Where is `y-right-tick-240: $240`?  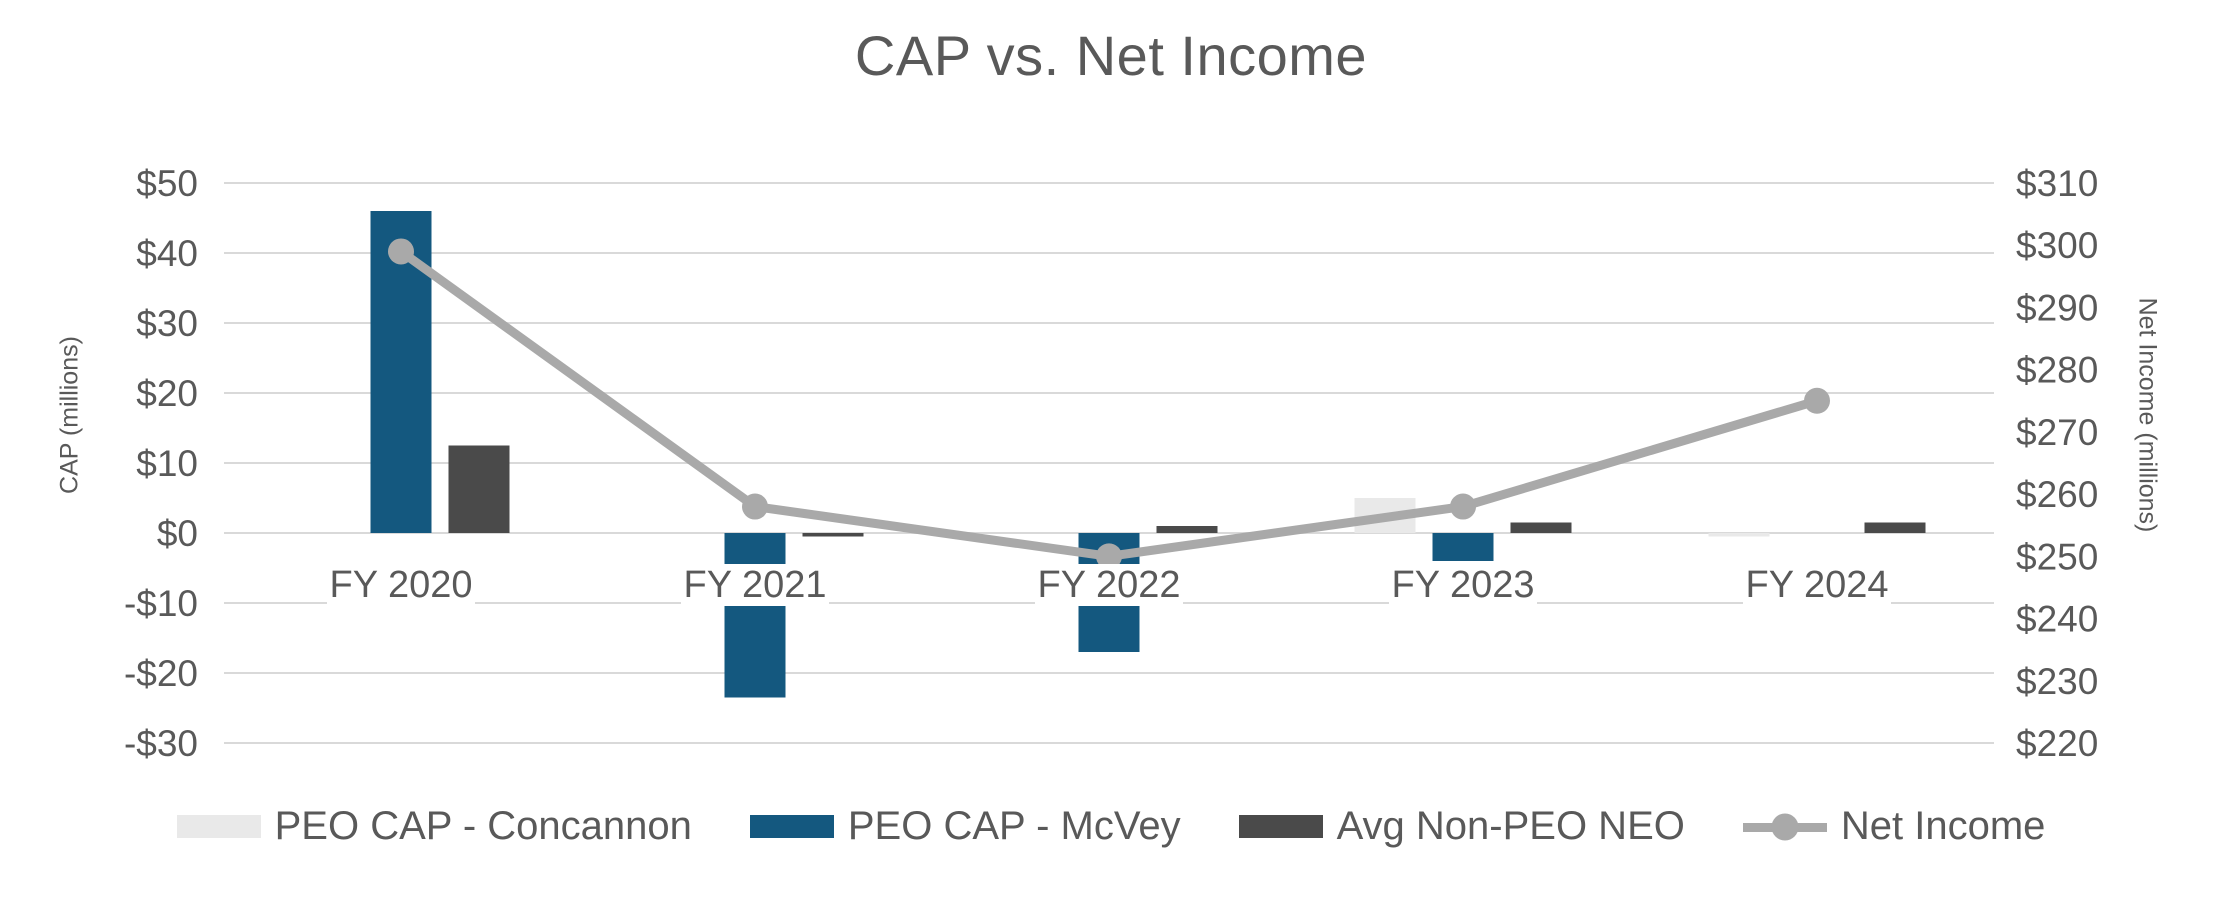 y-right-tick-240: $240 is located at coordinates (2057, 619).